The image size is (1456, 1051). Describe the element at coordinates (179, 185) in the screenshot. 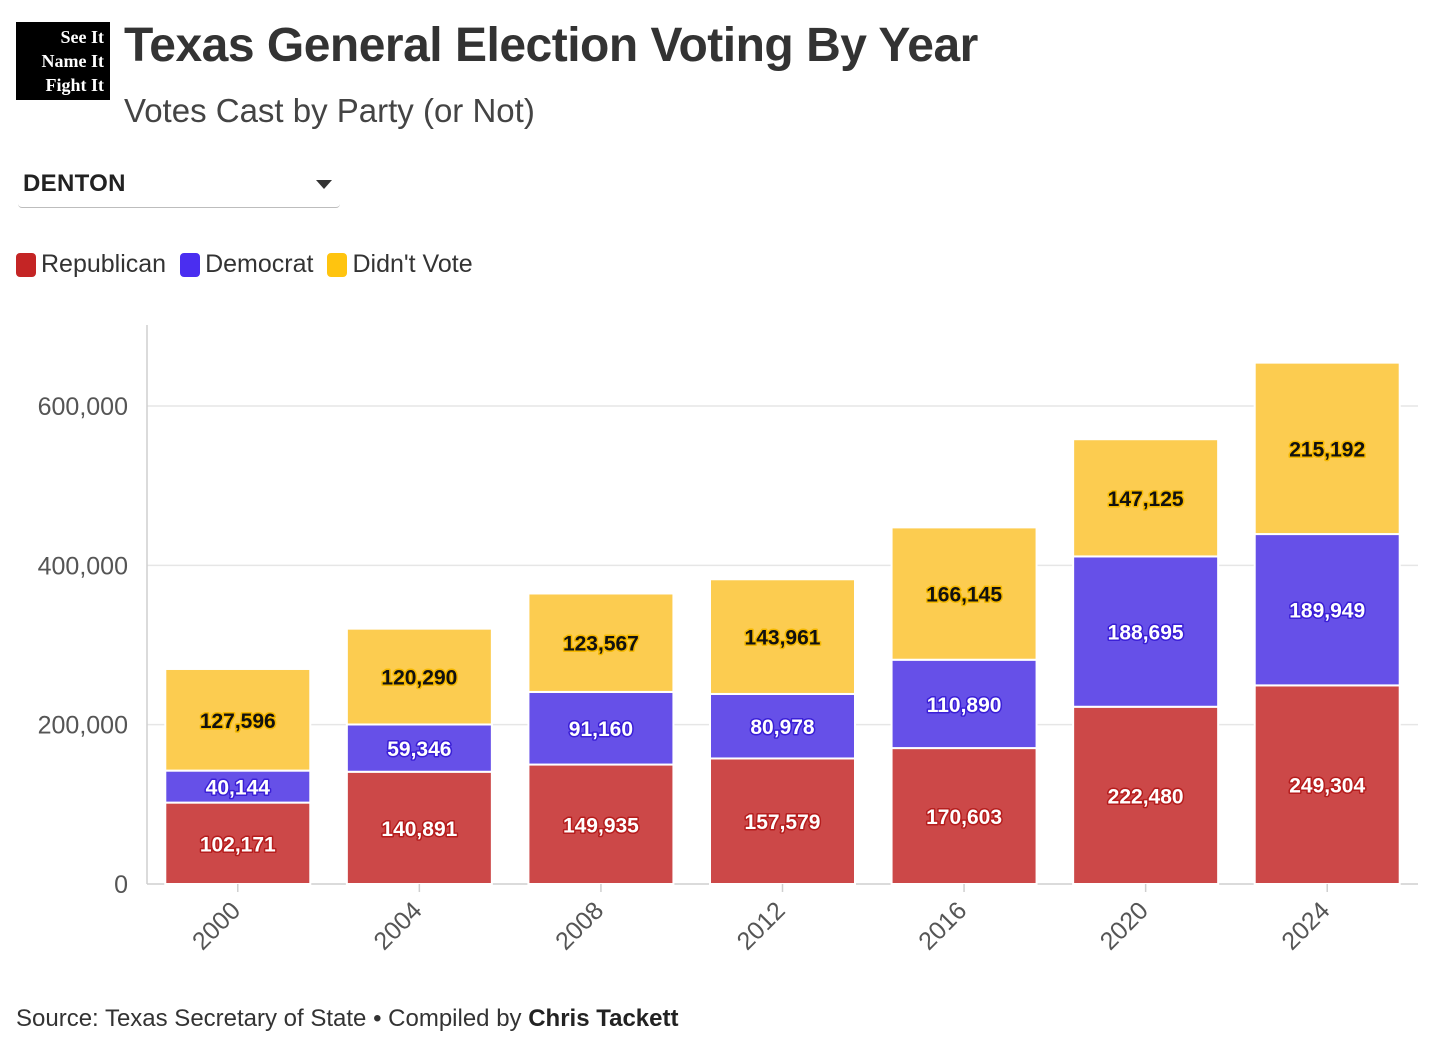

I see `county-select: DENTON` at that location.